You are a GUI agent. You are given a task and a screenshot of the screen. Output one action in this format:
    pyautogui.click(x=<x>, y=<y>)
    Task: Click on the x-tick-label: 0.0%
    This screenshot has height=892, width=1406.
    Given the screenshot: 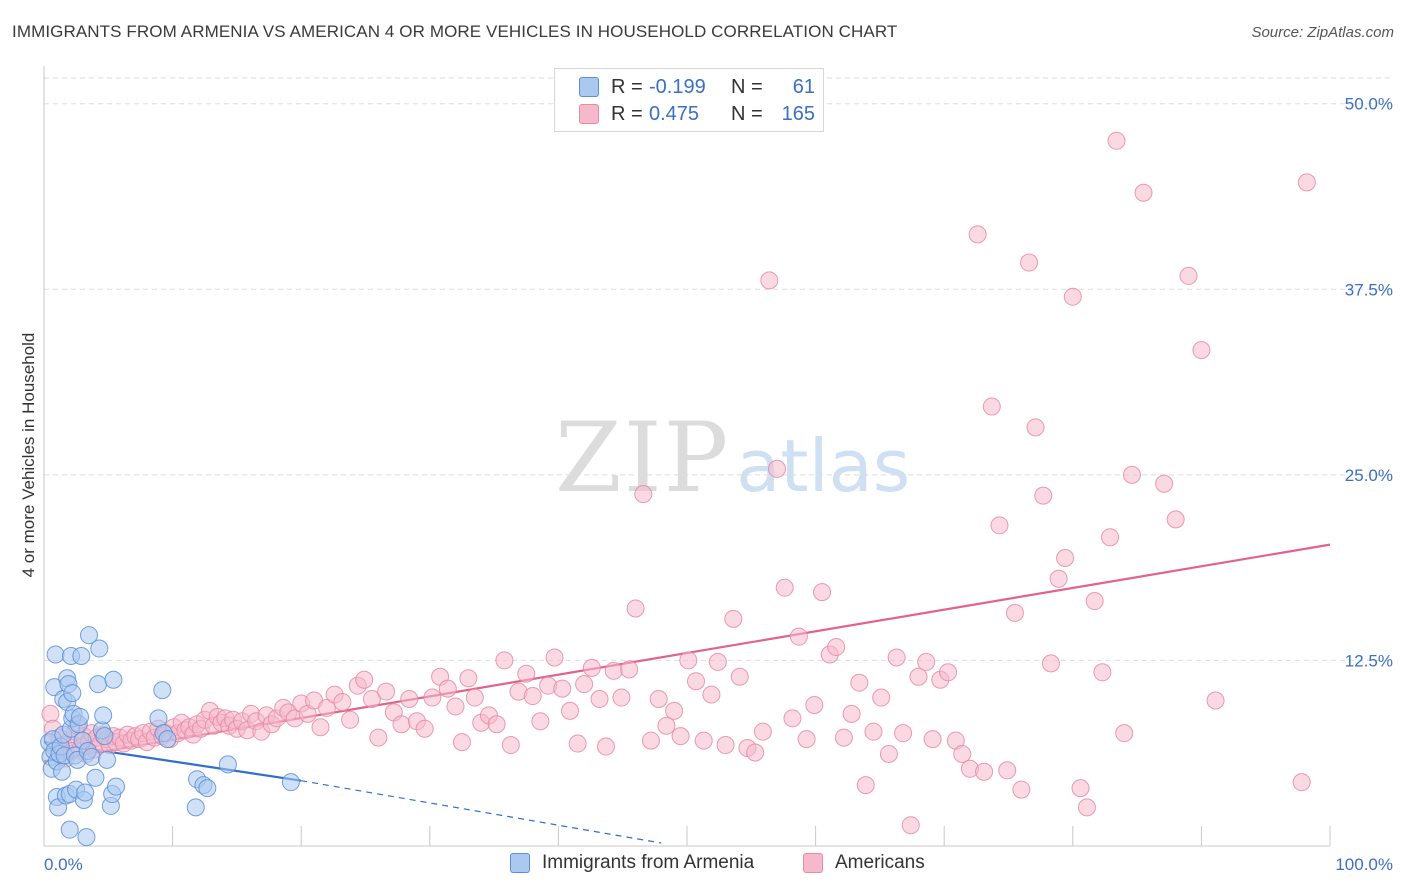 What is the action you would take?
    pyautogui.click(x=63, y=864)
    